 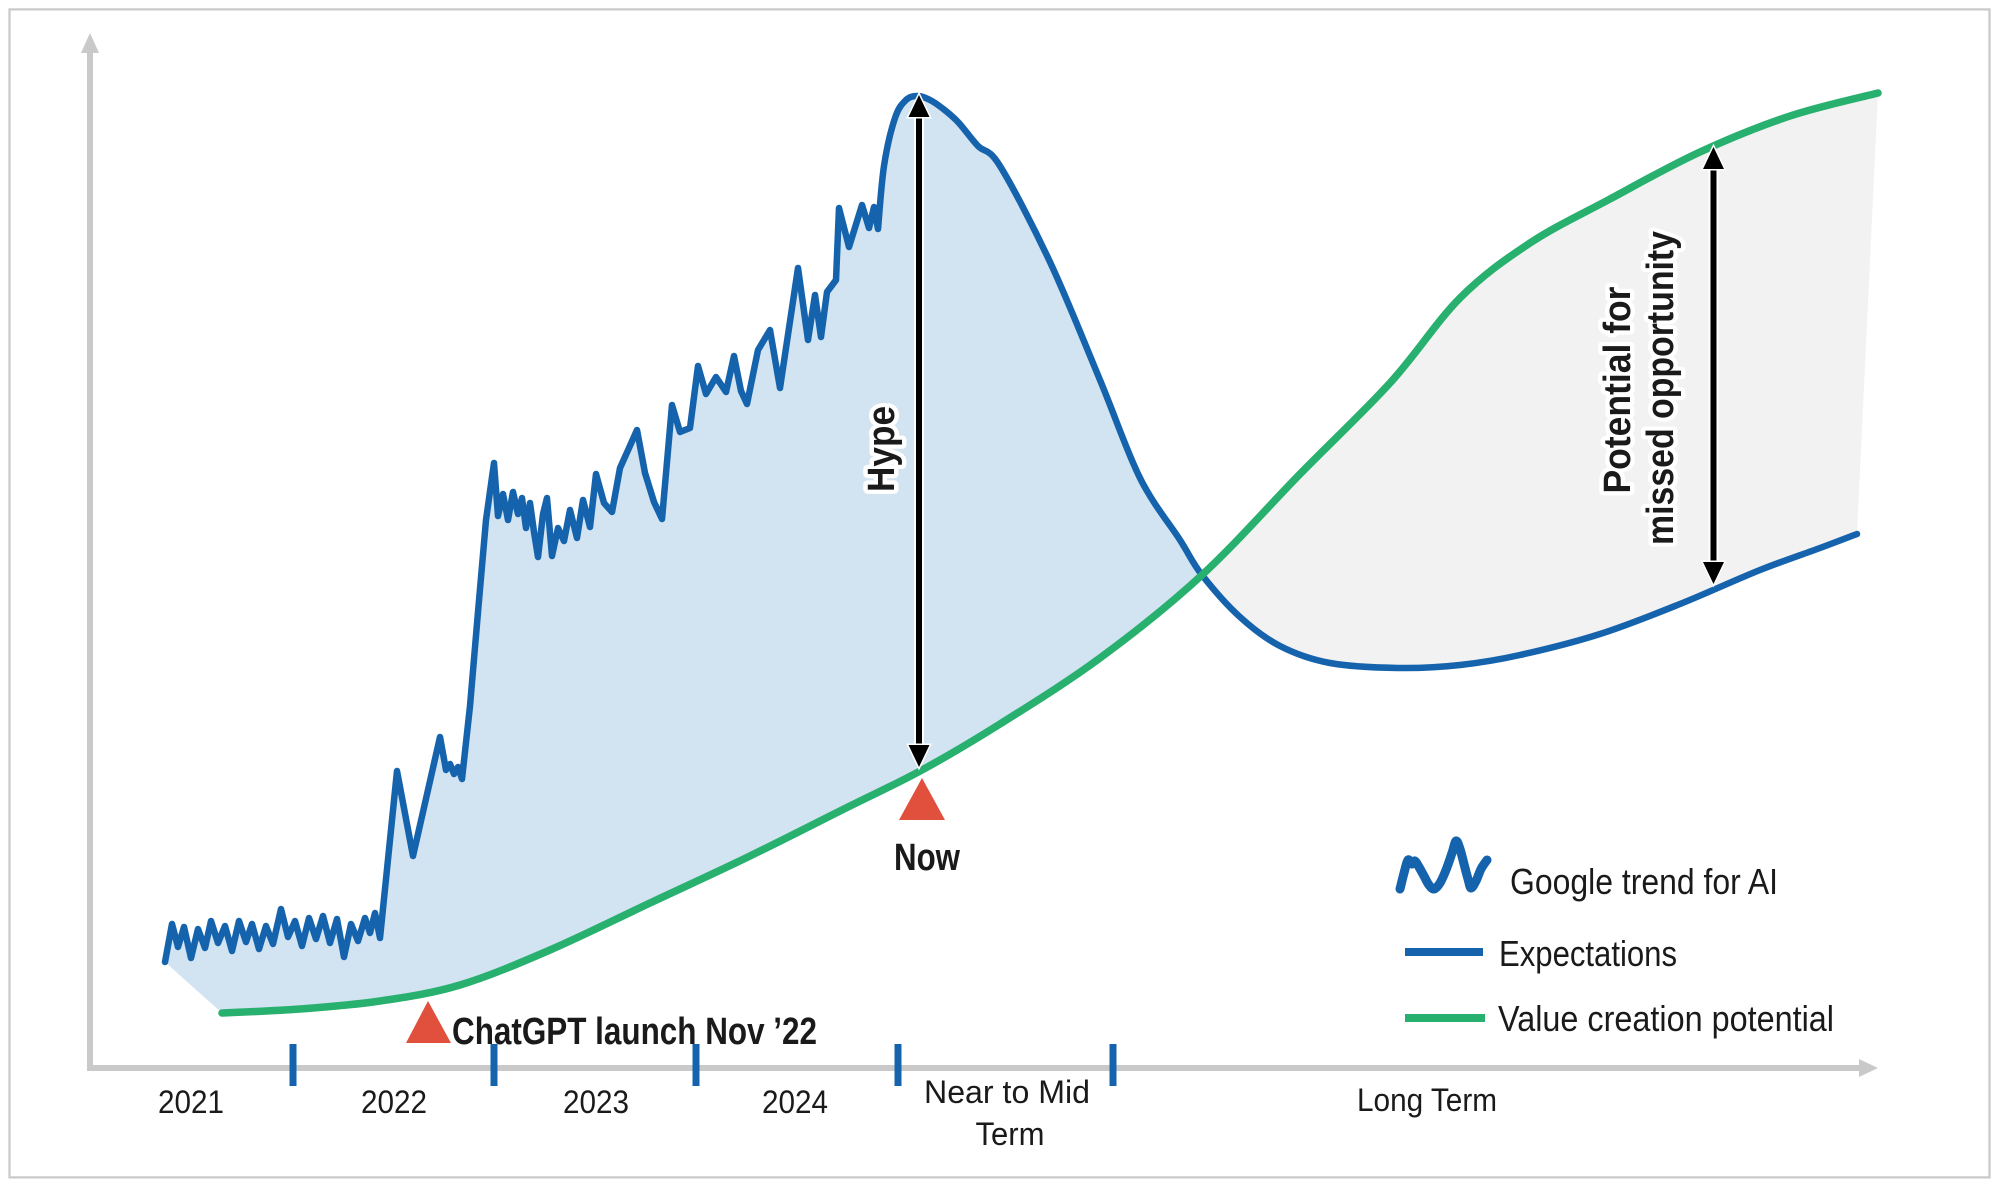 I want to click on svg-text: Now, so click(x=927, y=858).